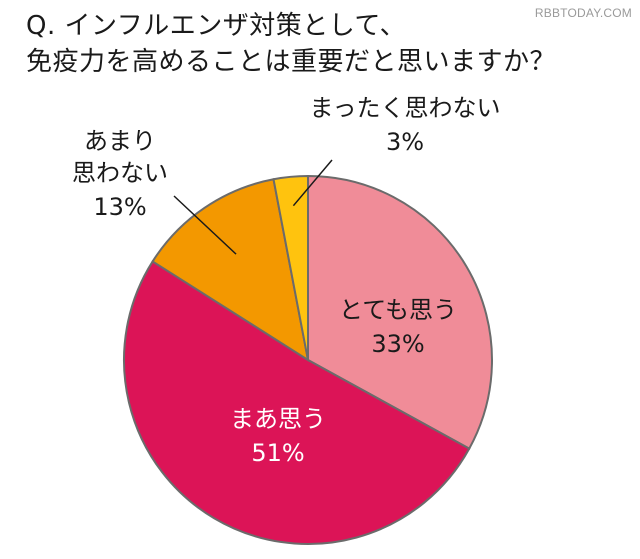  I want to click on slice-label-amari-line1: あまり, so click(120, 141).